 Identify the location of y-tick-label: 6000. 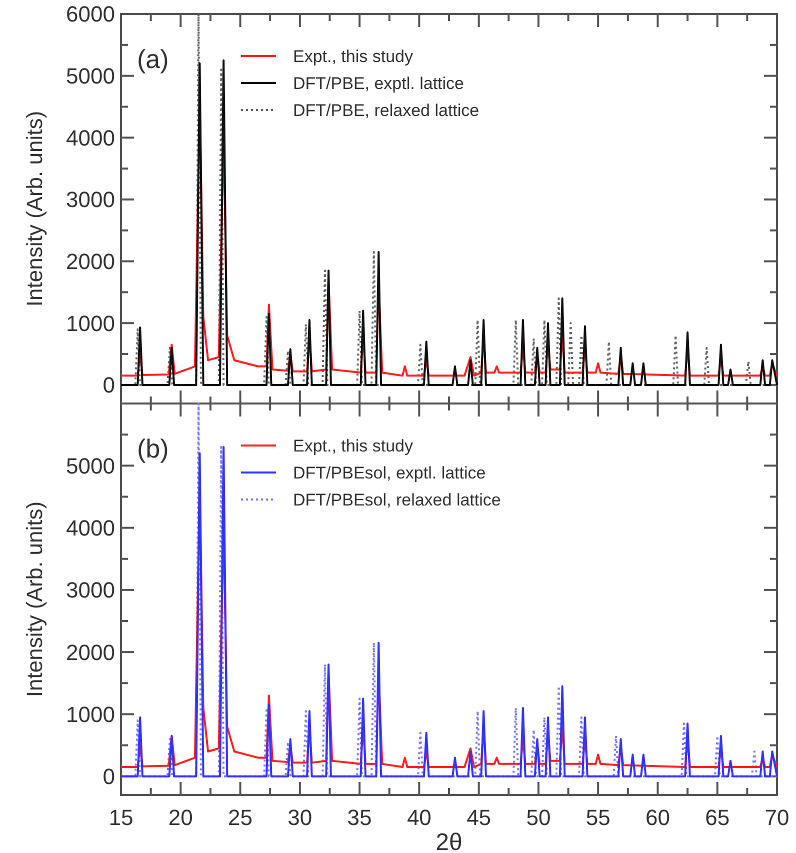
(90, 14).